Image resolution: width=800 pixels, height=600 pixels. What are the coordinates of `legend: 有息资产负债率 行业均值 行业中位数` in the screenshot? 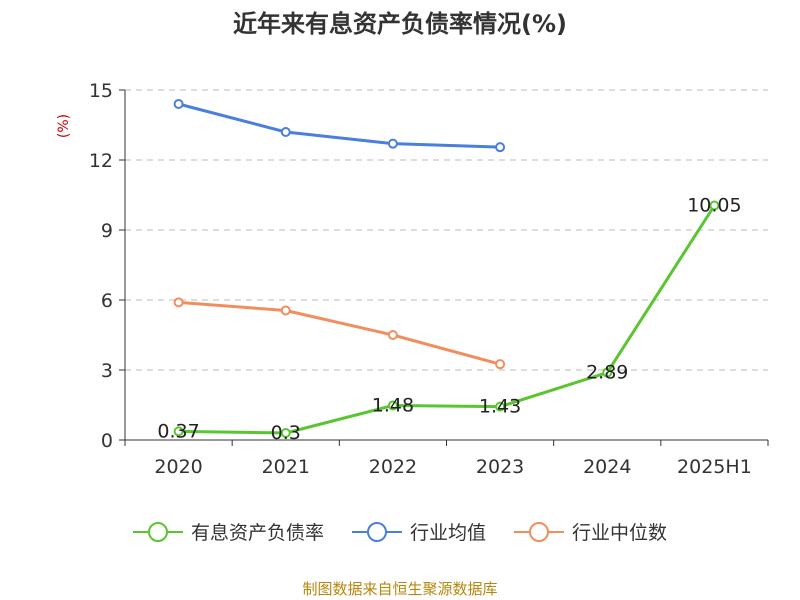 It's located at (400, 531).